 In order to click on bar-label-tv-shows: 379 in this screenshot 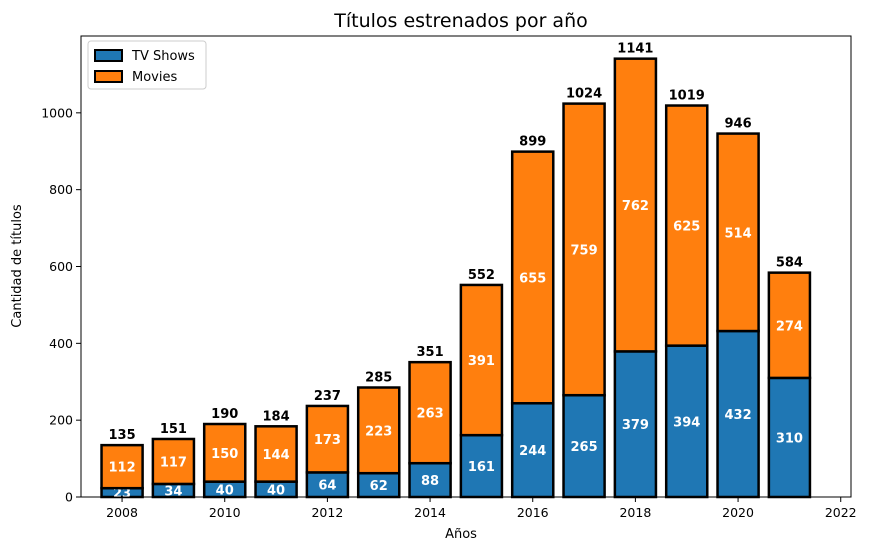, I will do `click(635, 425)`.